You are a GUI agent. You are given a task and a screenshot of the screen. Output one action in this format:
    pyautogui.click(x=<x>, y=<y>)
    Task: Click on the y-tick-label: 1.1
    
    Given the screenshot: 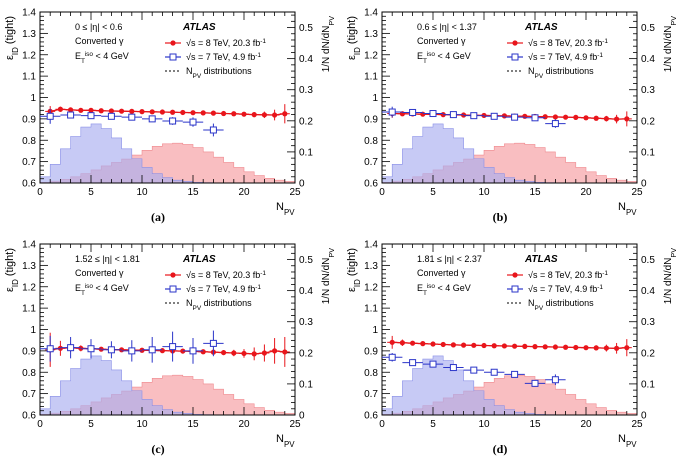 What is the action you would take?
    pyautogui.click(x=29, y=77)
    